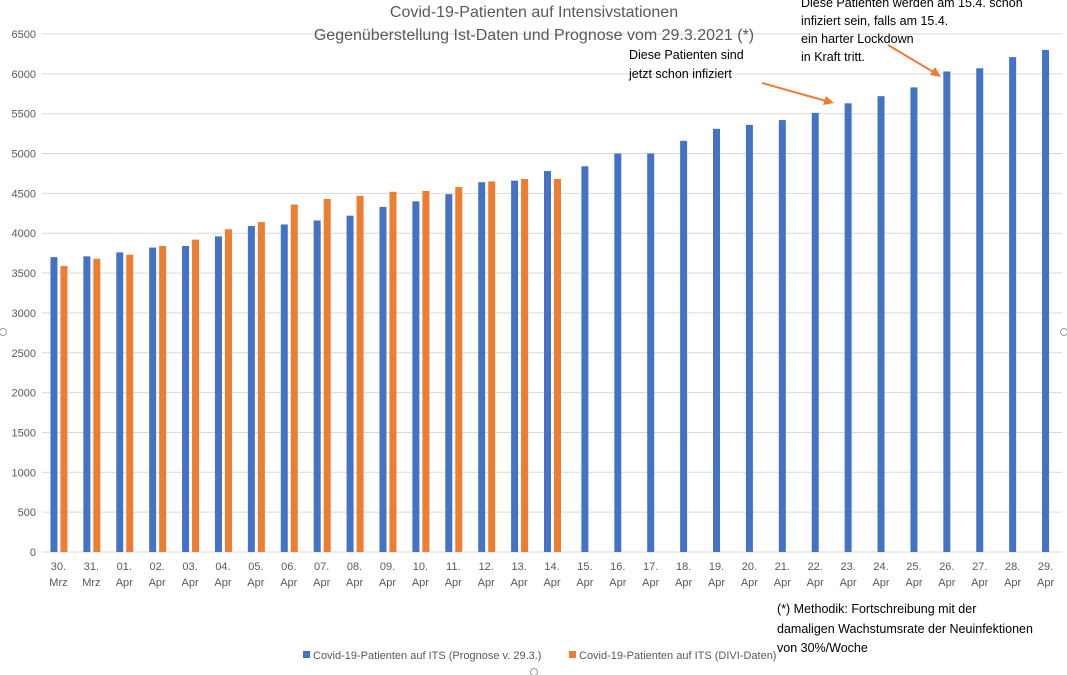 Image resolution: width=1067 pixels, height=675 pixels. Describe the element at coordinates (486, 567) in the screenshot. I see `x-category-label: 12.` at that location.